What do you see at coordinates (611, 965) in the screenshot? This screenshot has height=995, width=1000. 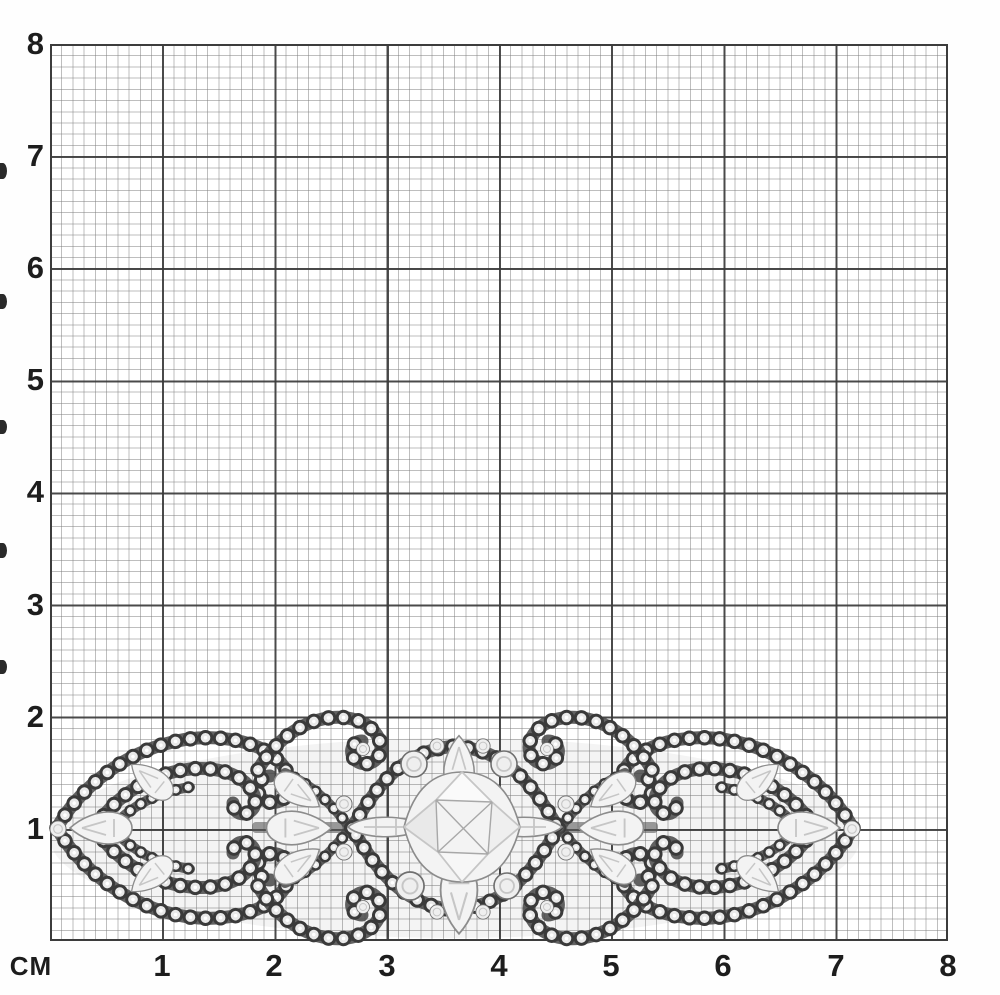 I see `bottom-axis-tick: 5` at bounding box center [611, 965].